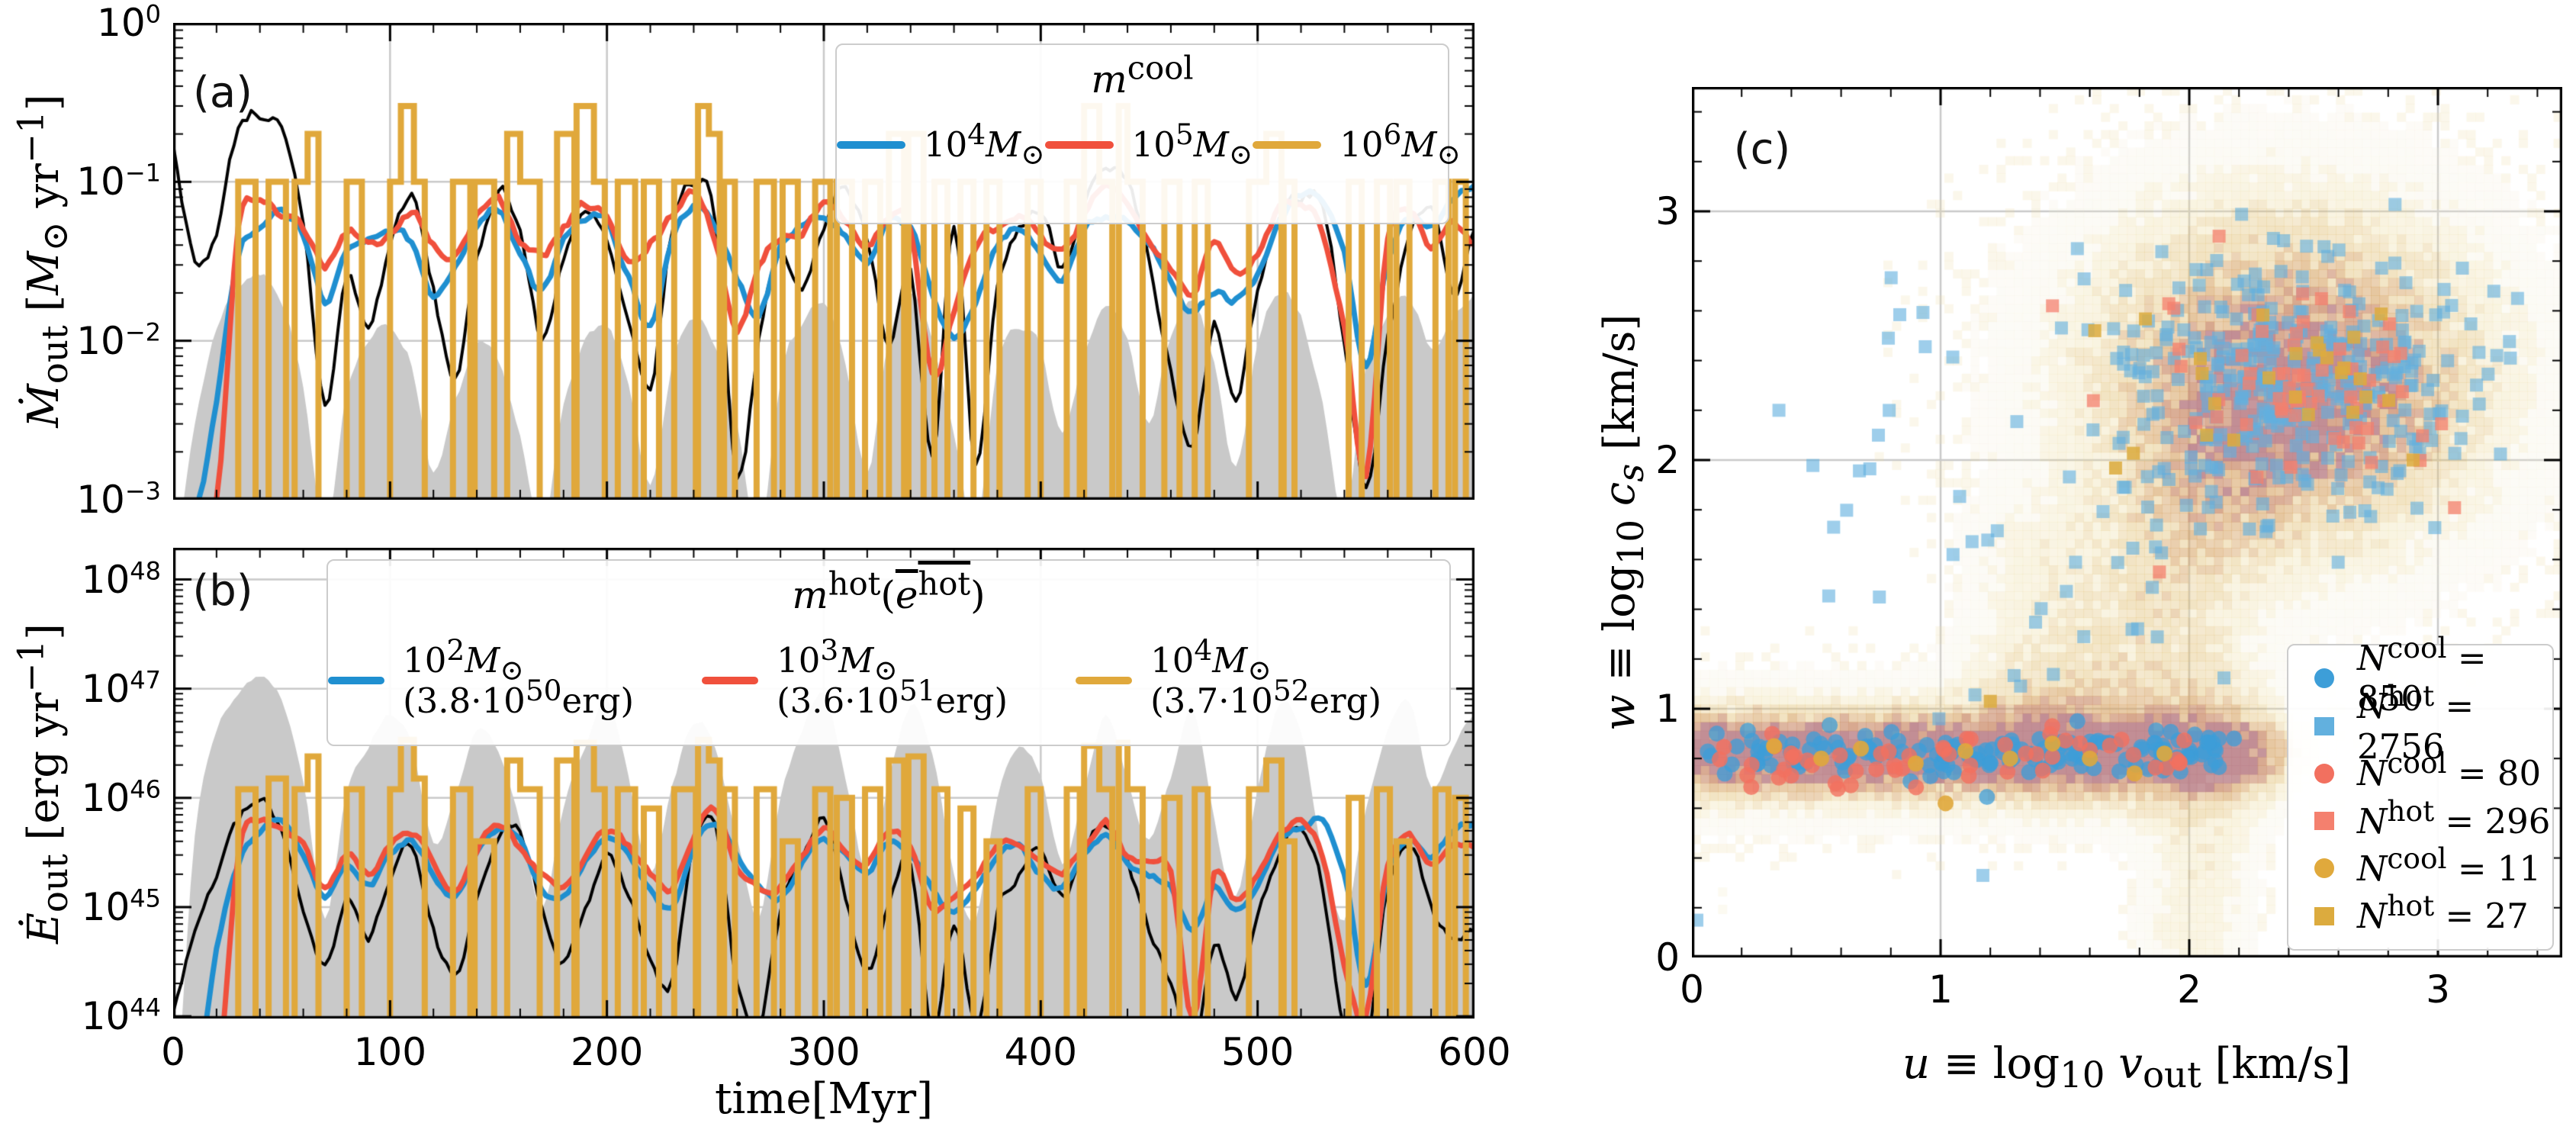  Describe the element at coordinates (129, 22) in the screenshot. I see `panel-a-y-tick-label: 10⁰` at that location.